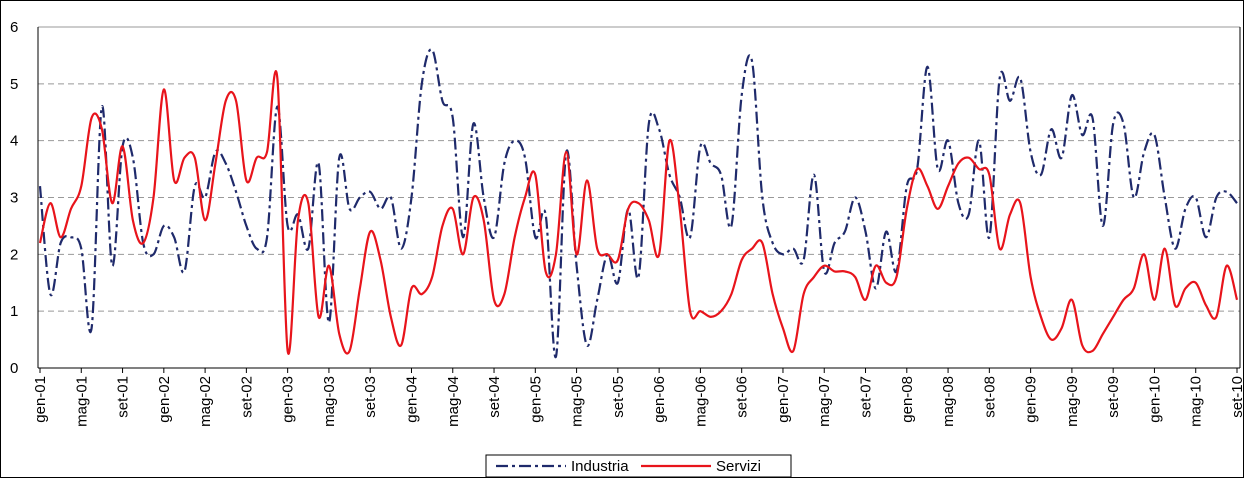 Image resolution: width=1244 pixels, height=483 pixels. What do you see at coordinates (329, 401) in the screenshot?
I see `x-tick-label: mag-03` at bounding box center [329, 401].